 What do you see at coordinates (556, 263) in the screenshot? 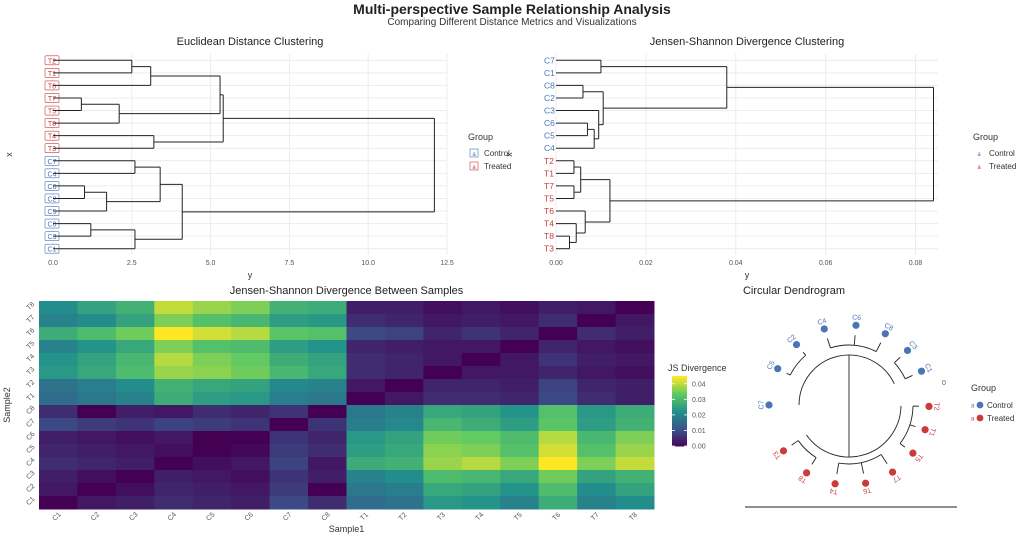
I see `x-tick-label: 0.00` at bounding box center [556, 263].